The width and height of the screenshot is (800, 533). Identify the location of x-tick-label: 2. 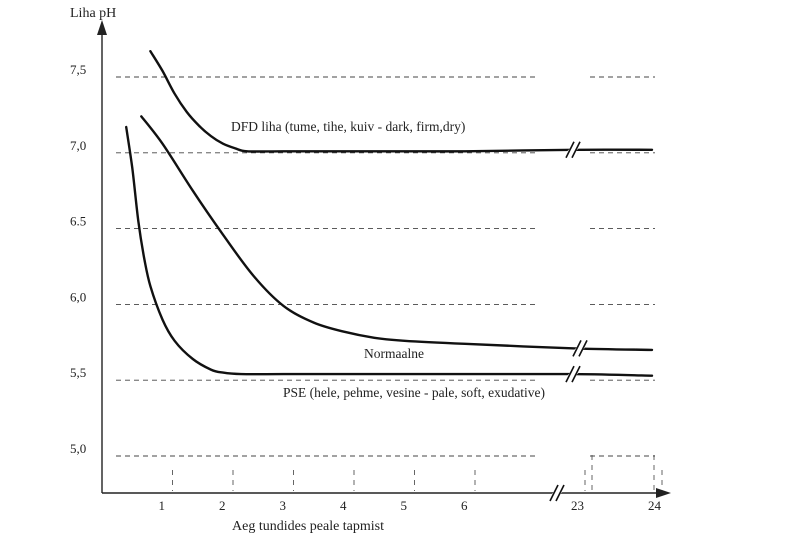
(222, 505).